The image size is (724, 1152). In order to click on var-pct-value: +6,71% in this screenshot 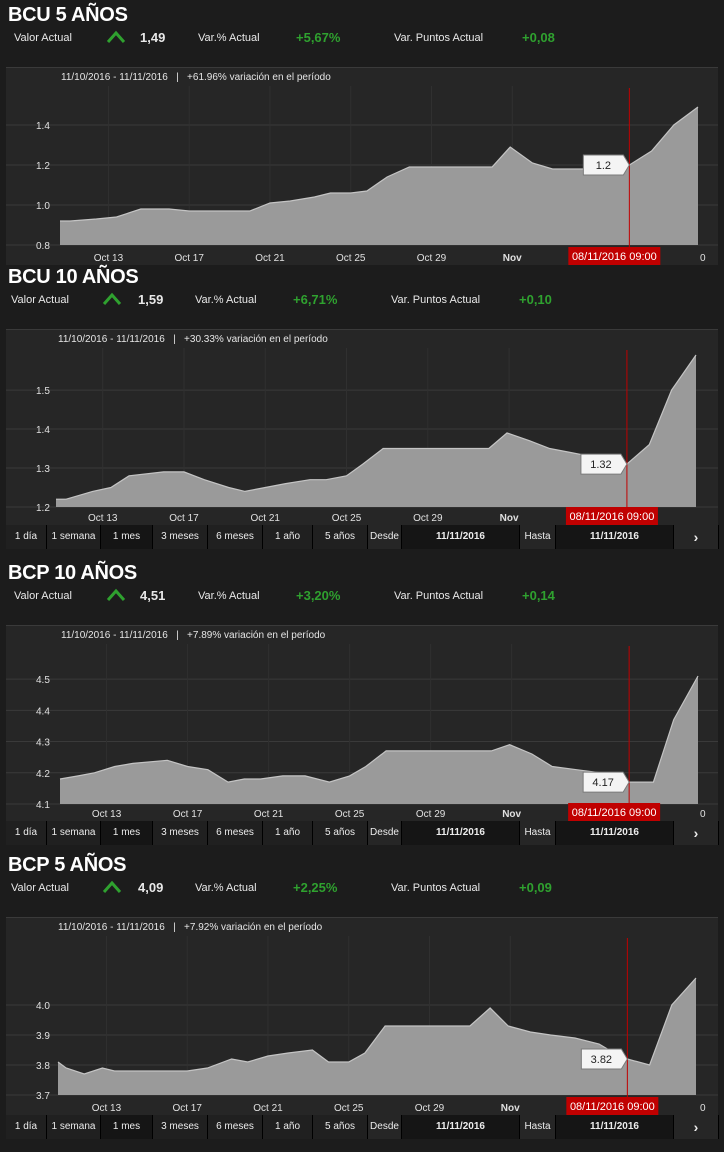, I will do `click(315, 299)`.